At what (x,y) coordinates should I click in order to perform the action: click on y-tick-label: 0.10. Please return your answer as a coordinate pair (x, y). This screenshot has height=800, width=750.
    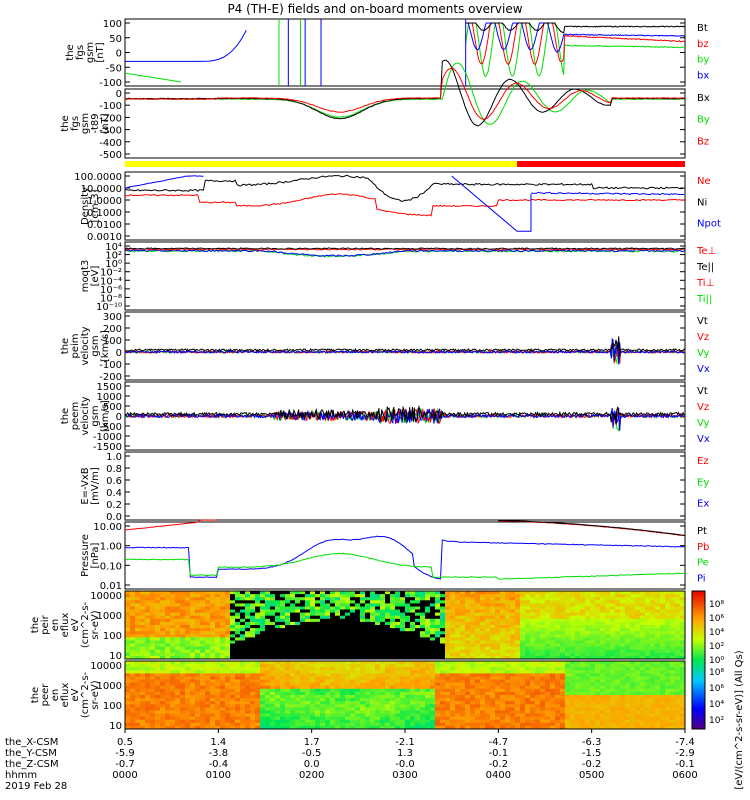
    Looking at the image, I should click on (111, 566).